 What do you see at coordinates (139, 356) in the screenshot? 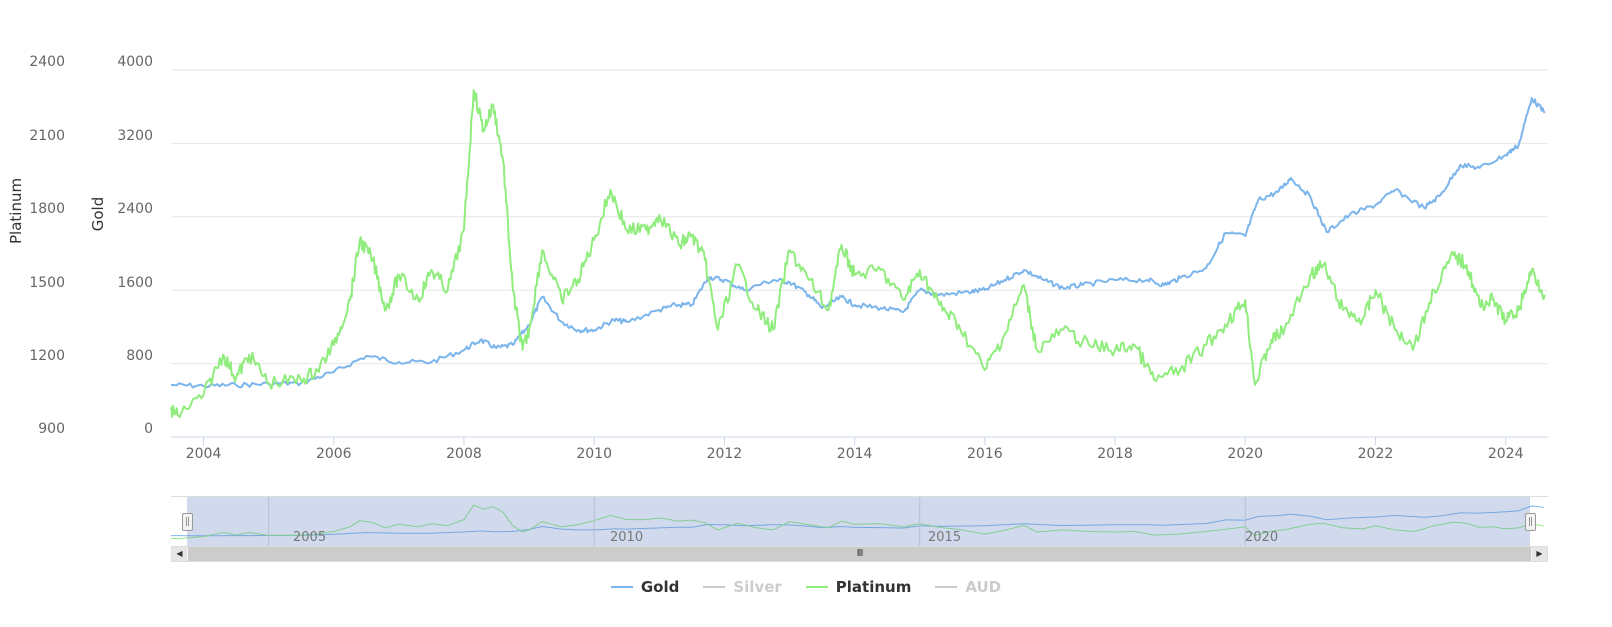
I see `gold-tick: 800` at bounding box center [139, 356].